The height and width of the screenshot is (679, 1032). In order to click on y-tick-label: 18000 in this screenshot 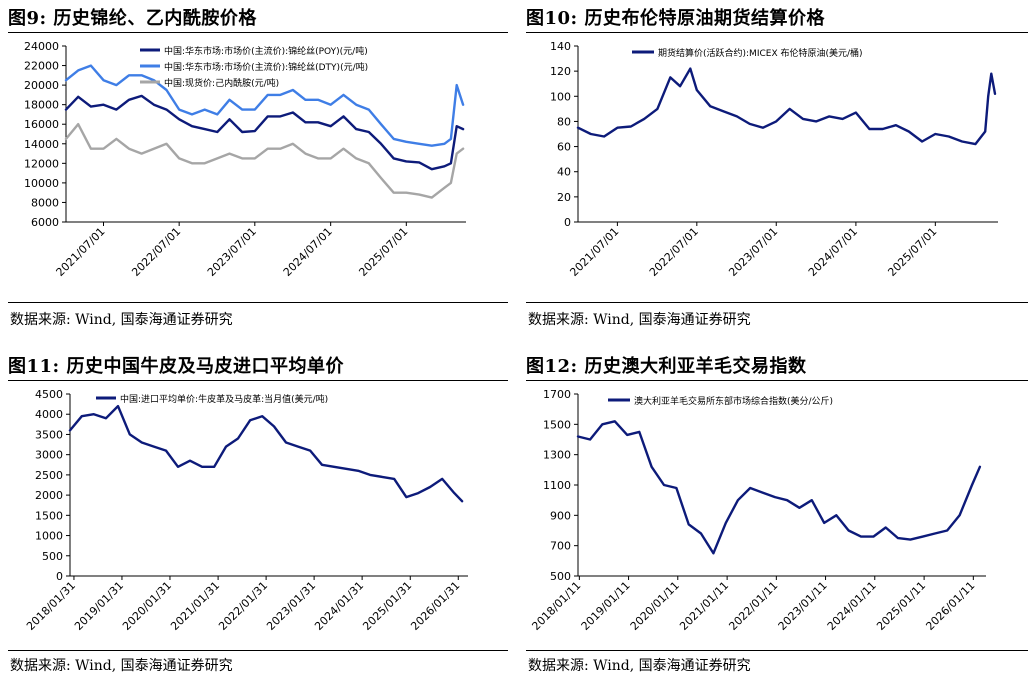, I will do `click(41, 105)`.